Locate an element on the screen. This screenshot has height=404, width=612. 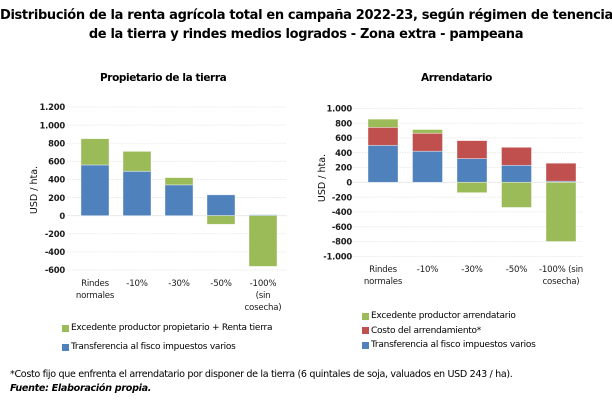
y-tick-label: -800 is located at coordinates (342, 242).